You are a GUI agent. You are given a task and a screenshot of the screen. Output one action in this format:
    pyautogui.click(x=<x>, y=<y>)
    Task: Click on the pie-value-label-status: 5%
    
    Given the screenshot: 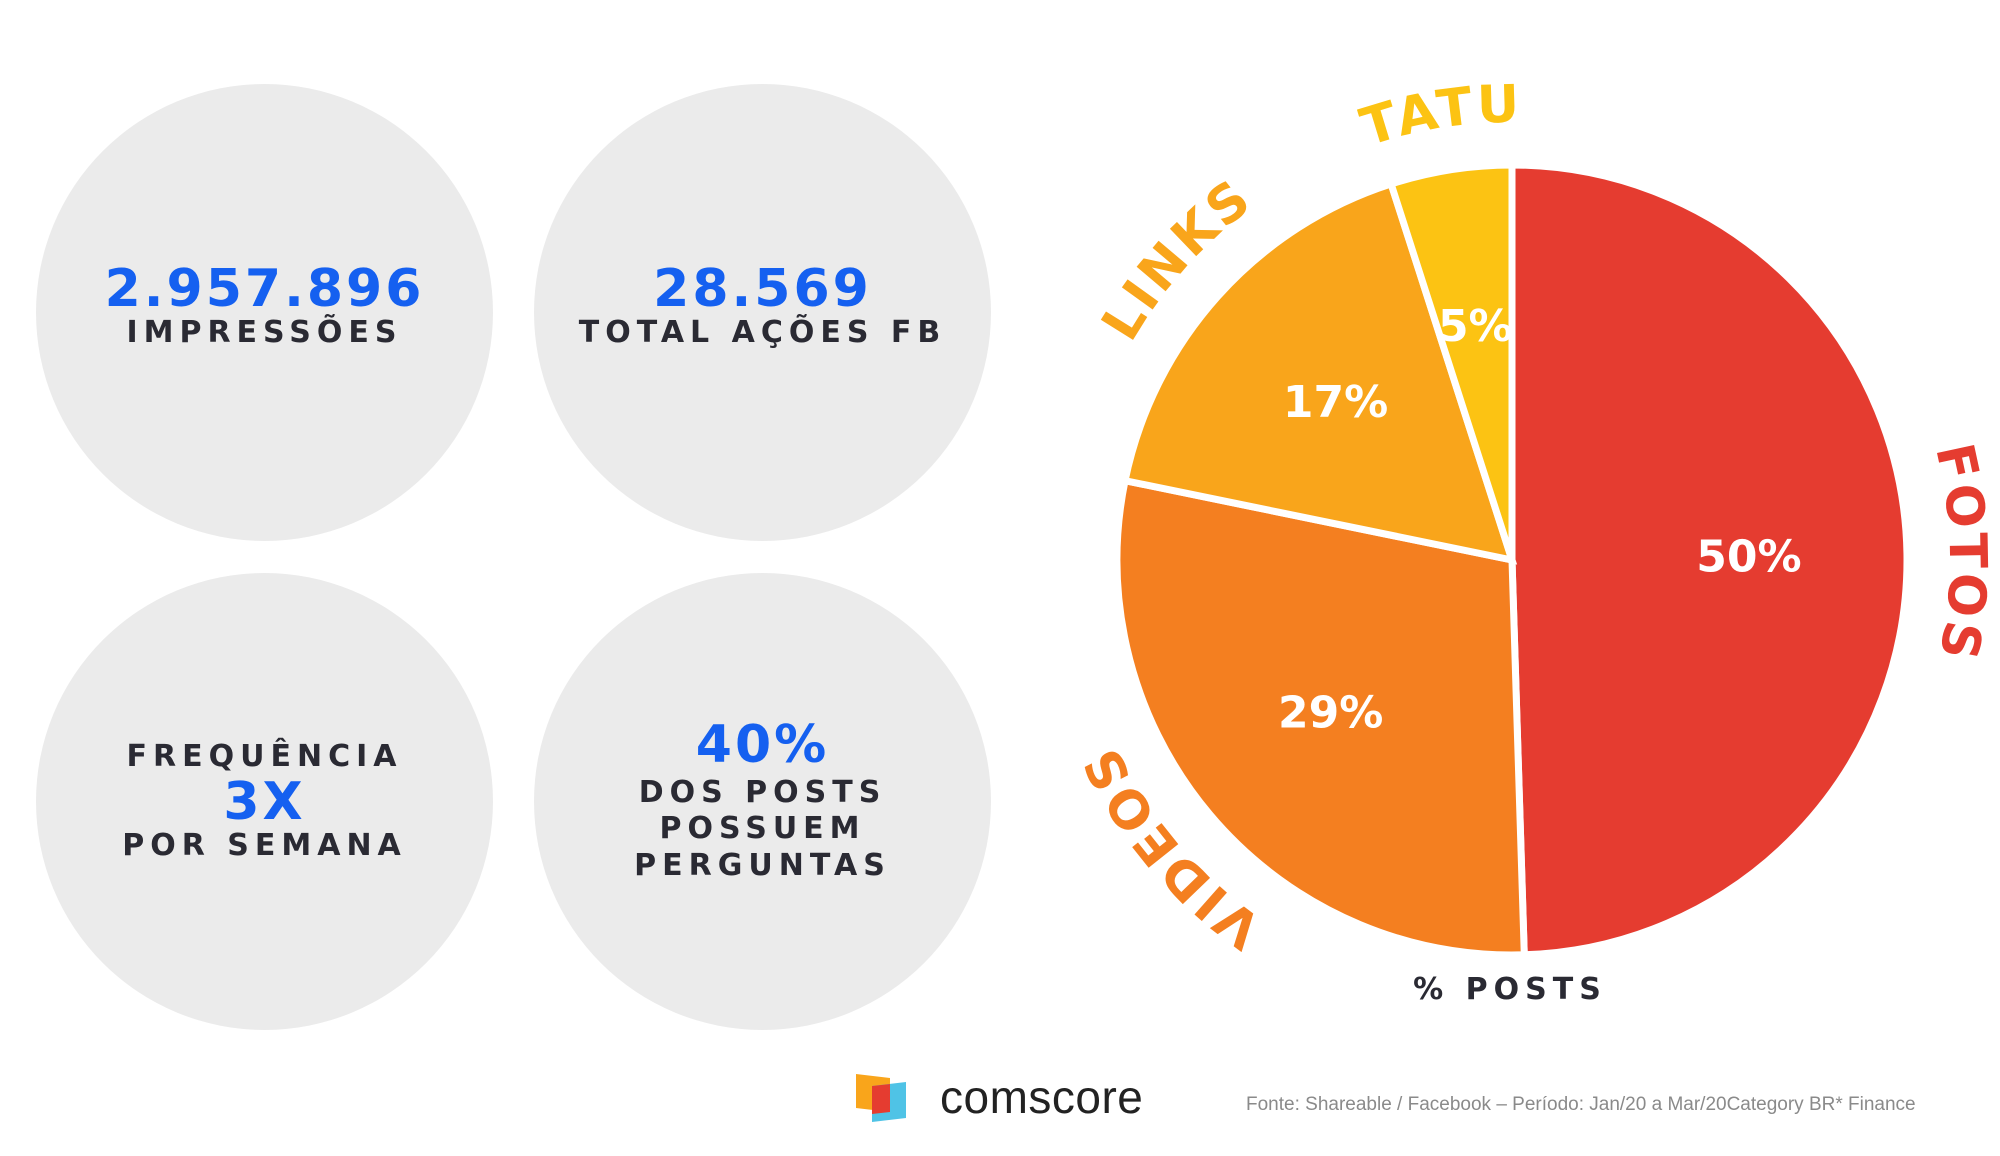 What is the action you would take?
    pyautogui.click(x=1475, y=326)
    